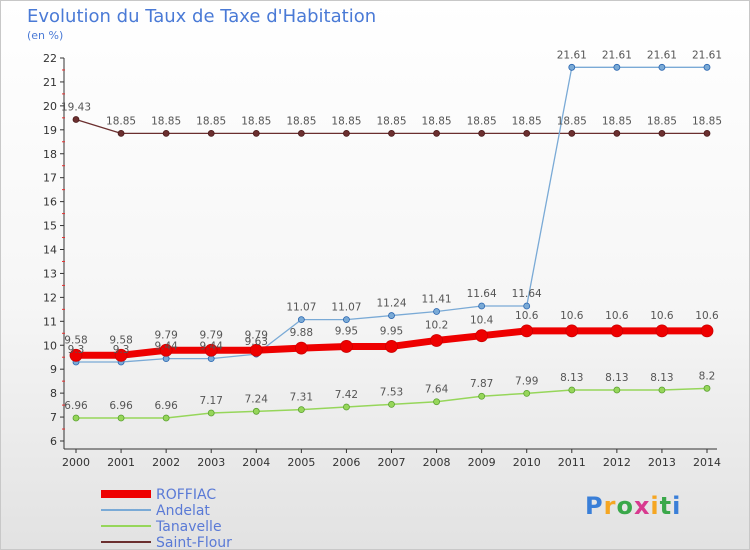  What do you see at coordinates (437, 121) in the screenshot?
I see `data-label-saint-flour-2008: 18.85` at bounding box center [437, 121].